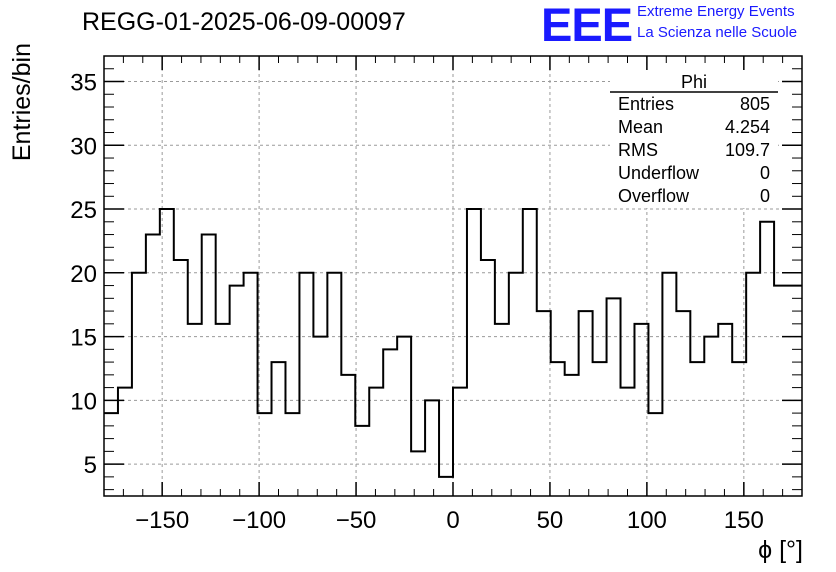 This screenshot has width=836, height=572. I want to click on stats-label: Mean, so click(640, 127).